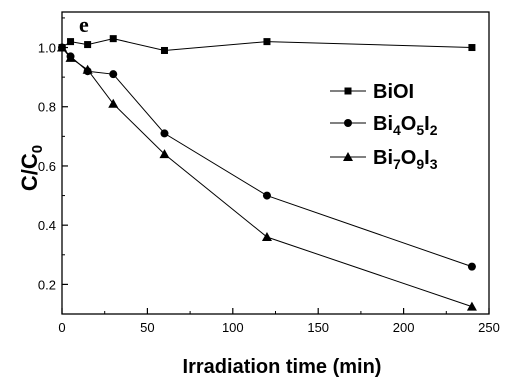 This screenshot has width=508, height=379. Describe the element at coordinates (147, 327) in the screenshot. I see `x-tick-label: 50` at that location.